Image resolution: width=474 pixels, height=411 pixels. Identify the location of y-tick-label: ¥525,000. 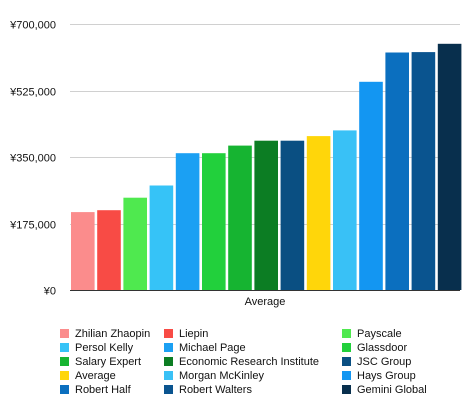
(32, 93).